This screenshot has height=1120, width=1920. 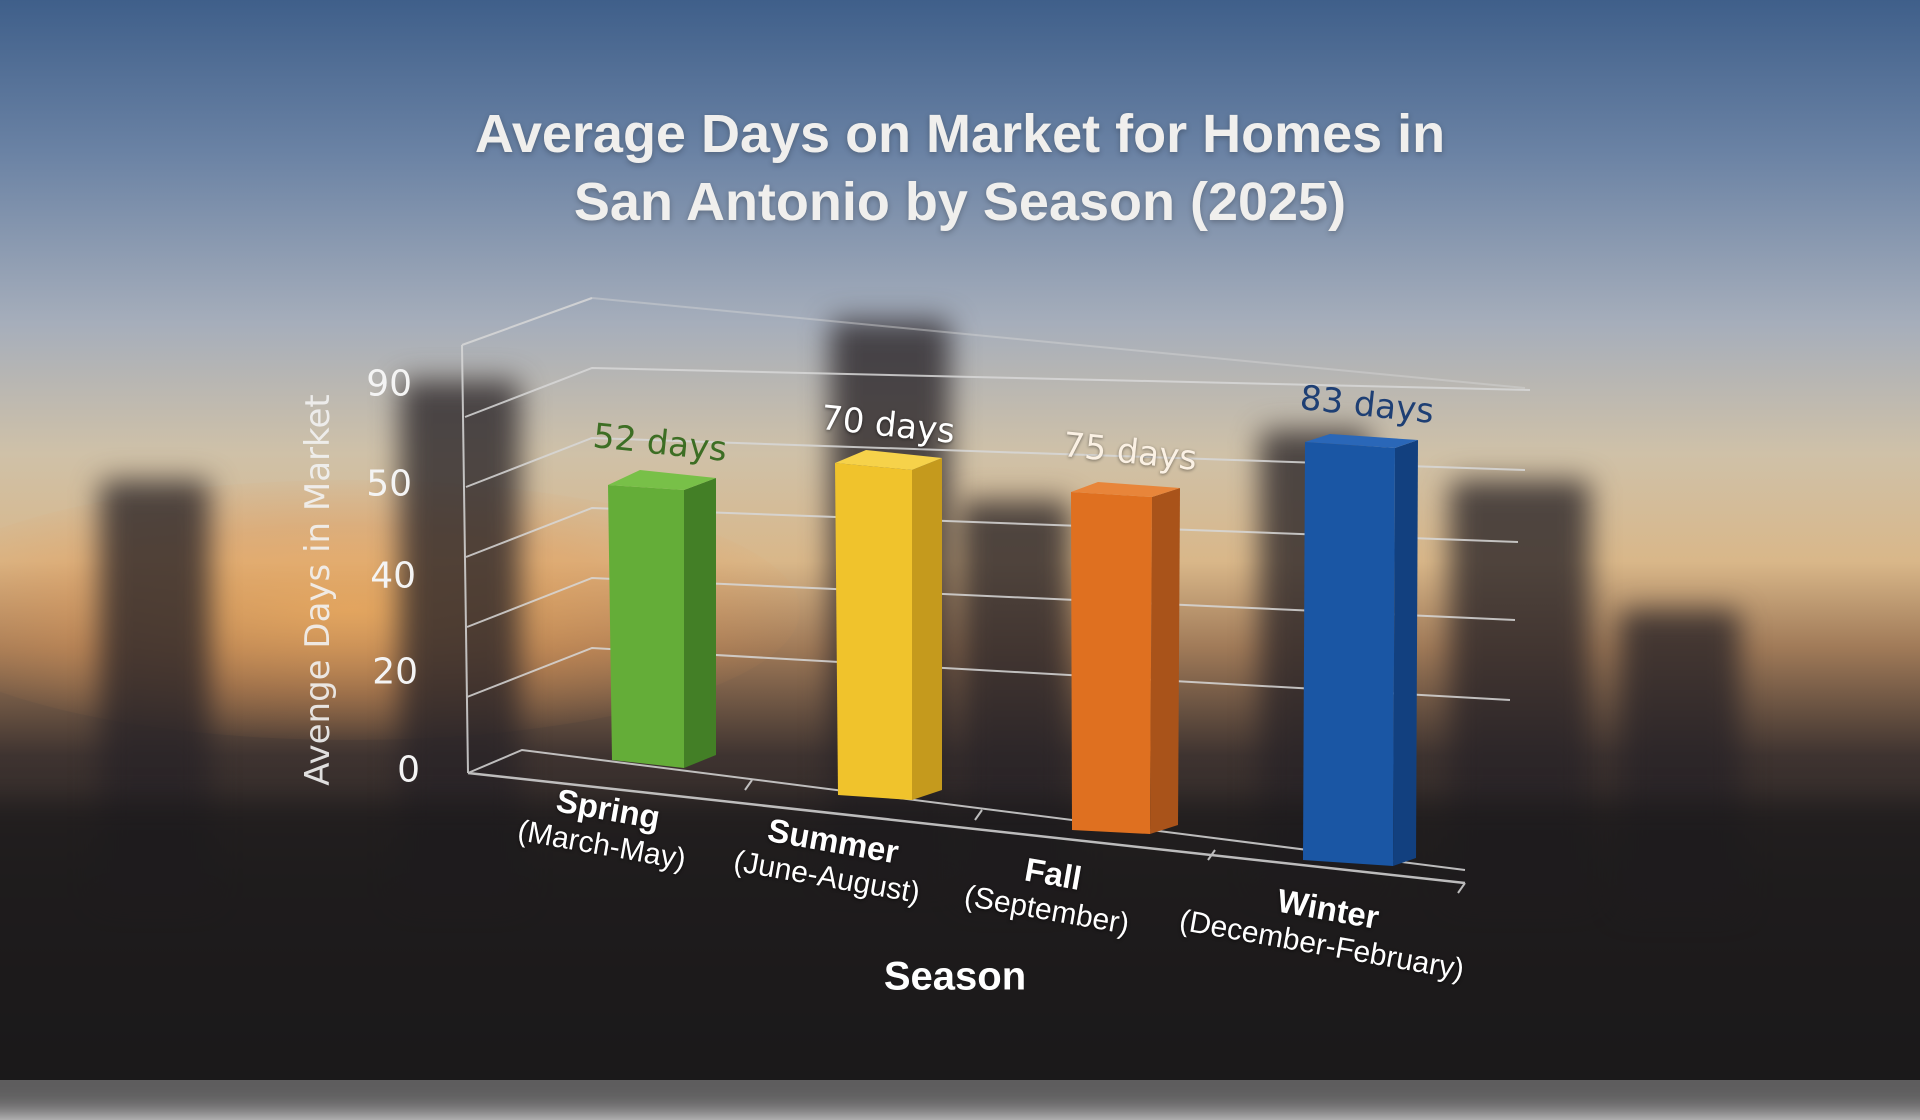 What do you see at coordinates (1360, 650) in the screenshot?
I see `bar-winter` at bounding box center [1360, 650].